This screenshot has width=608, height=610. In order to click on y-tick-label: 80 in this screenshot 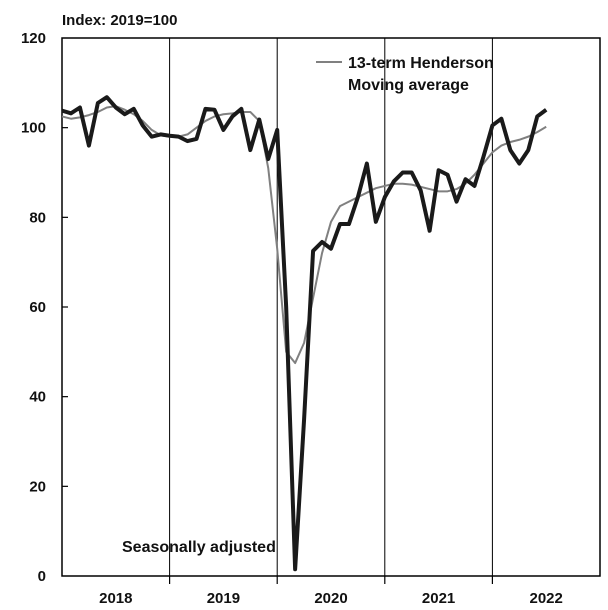, I will do `click(37, 217)`.